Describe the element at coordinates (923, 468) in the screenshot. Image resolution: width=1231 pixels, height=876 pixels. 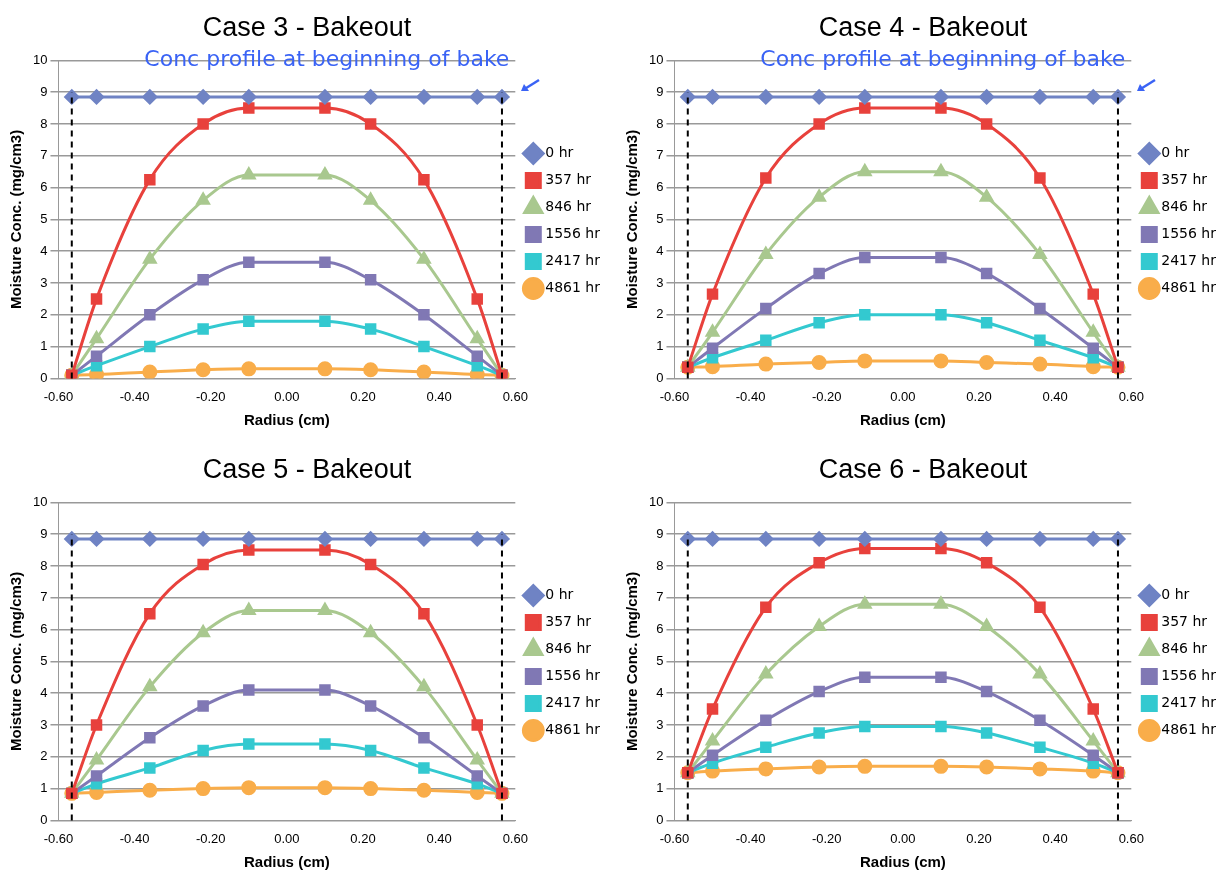
I see `chart-title: Case 6 - Bakeout` at that location.